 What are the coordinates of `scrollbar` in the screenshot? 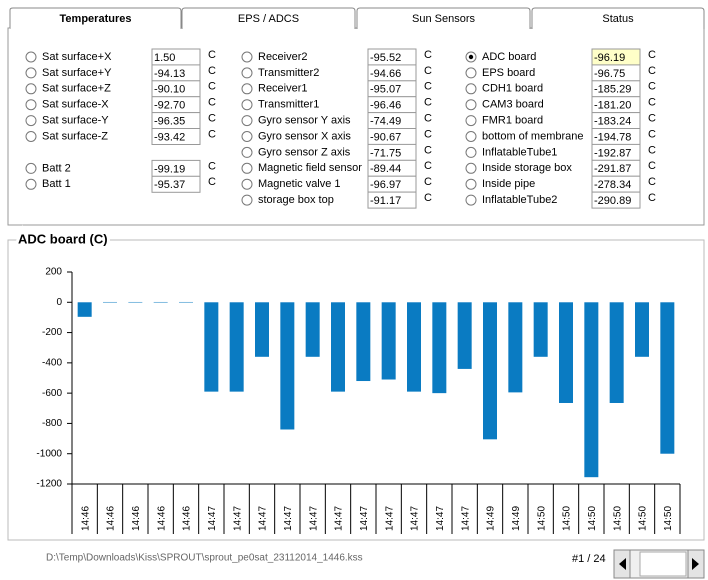 It's located at (659, 564).